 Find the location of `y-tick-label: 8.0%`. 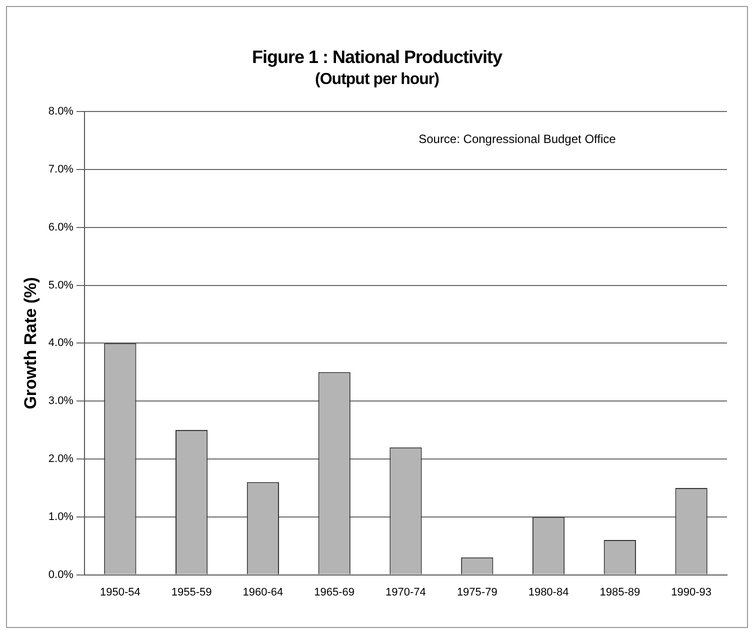

y-tick-label: 8.0% is located at coordinates (61, 112).